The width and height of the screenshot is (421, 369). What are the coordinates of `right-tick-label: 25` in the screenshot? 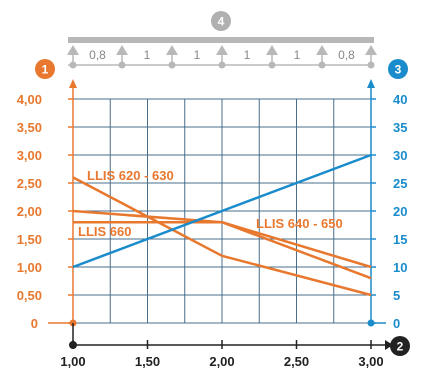 It's located at (400, 183).